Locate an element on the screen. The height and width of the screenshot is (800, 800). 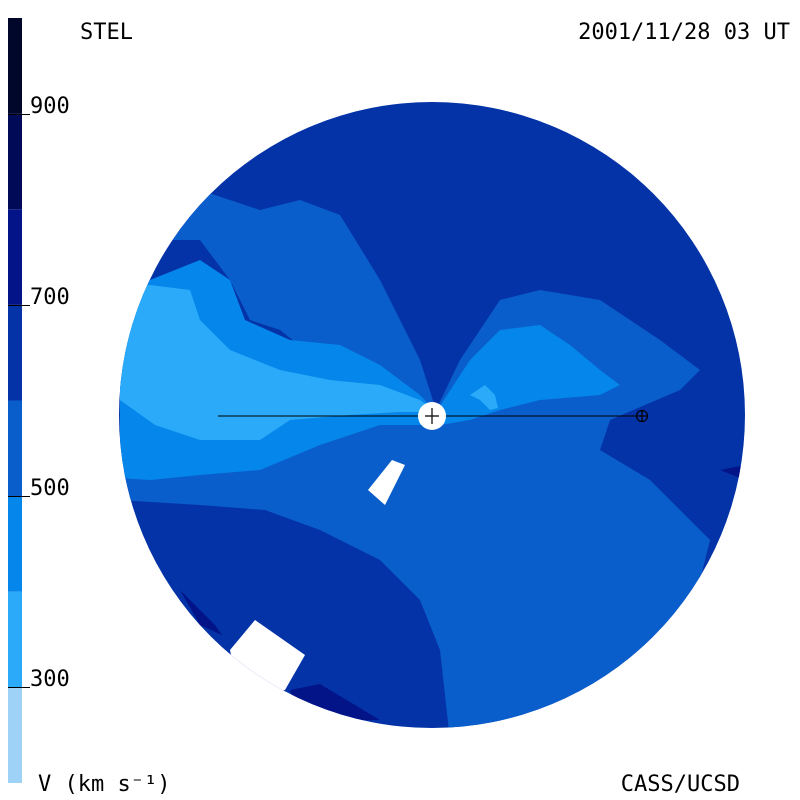
data-gap-center is located at coordinates (386, 482).